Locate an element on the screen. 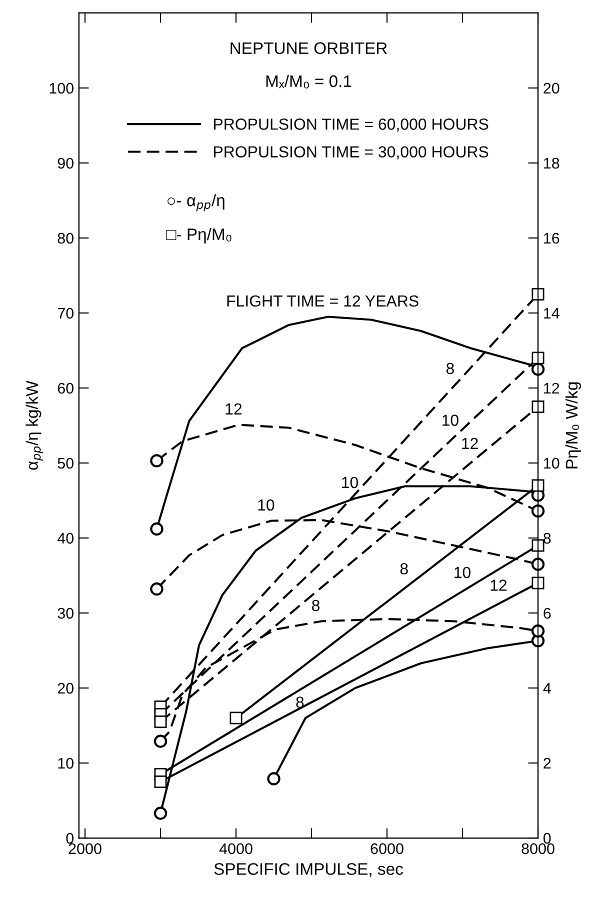 This screenshot has width=592, height=901. y2-tick-label: 10 is located at coordinates (552, 463).